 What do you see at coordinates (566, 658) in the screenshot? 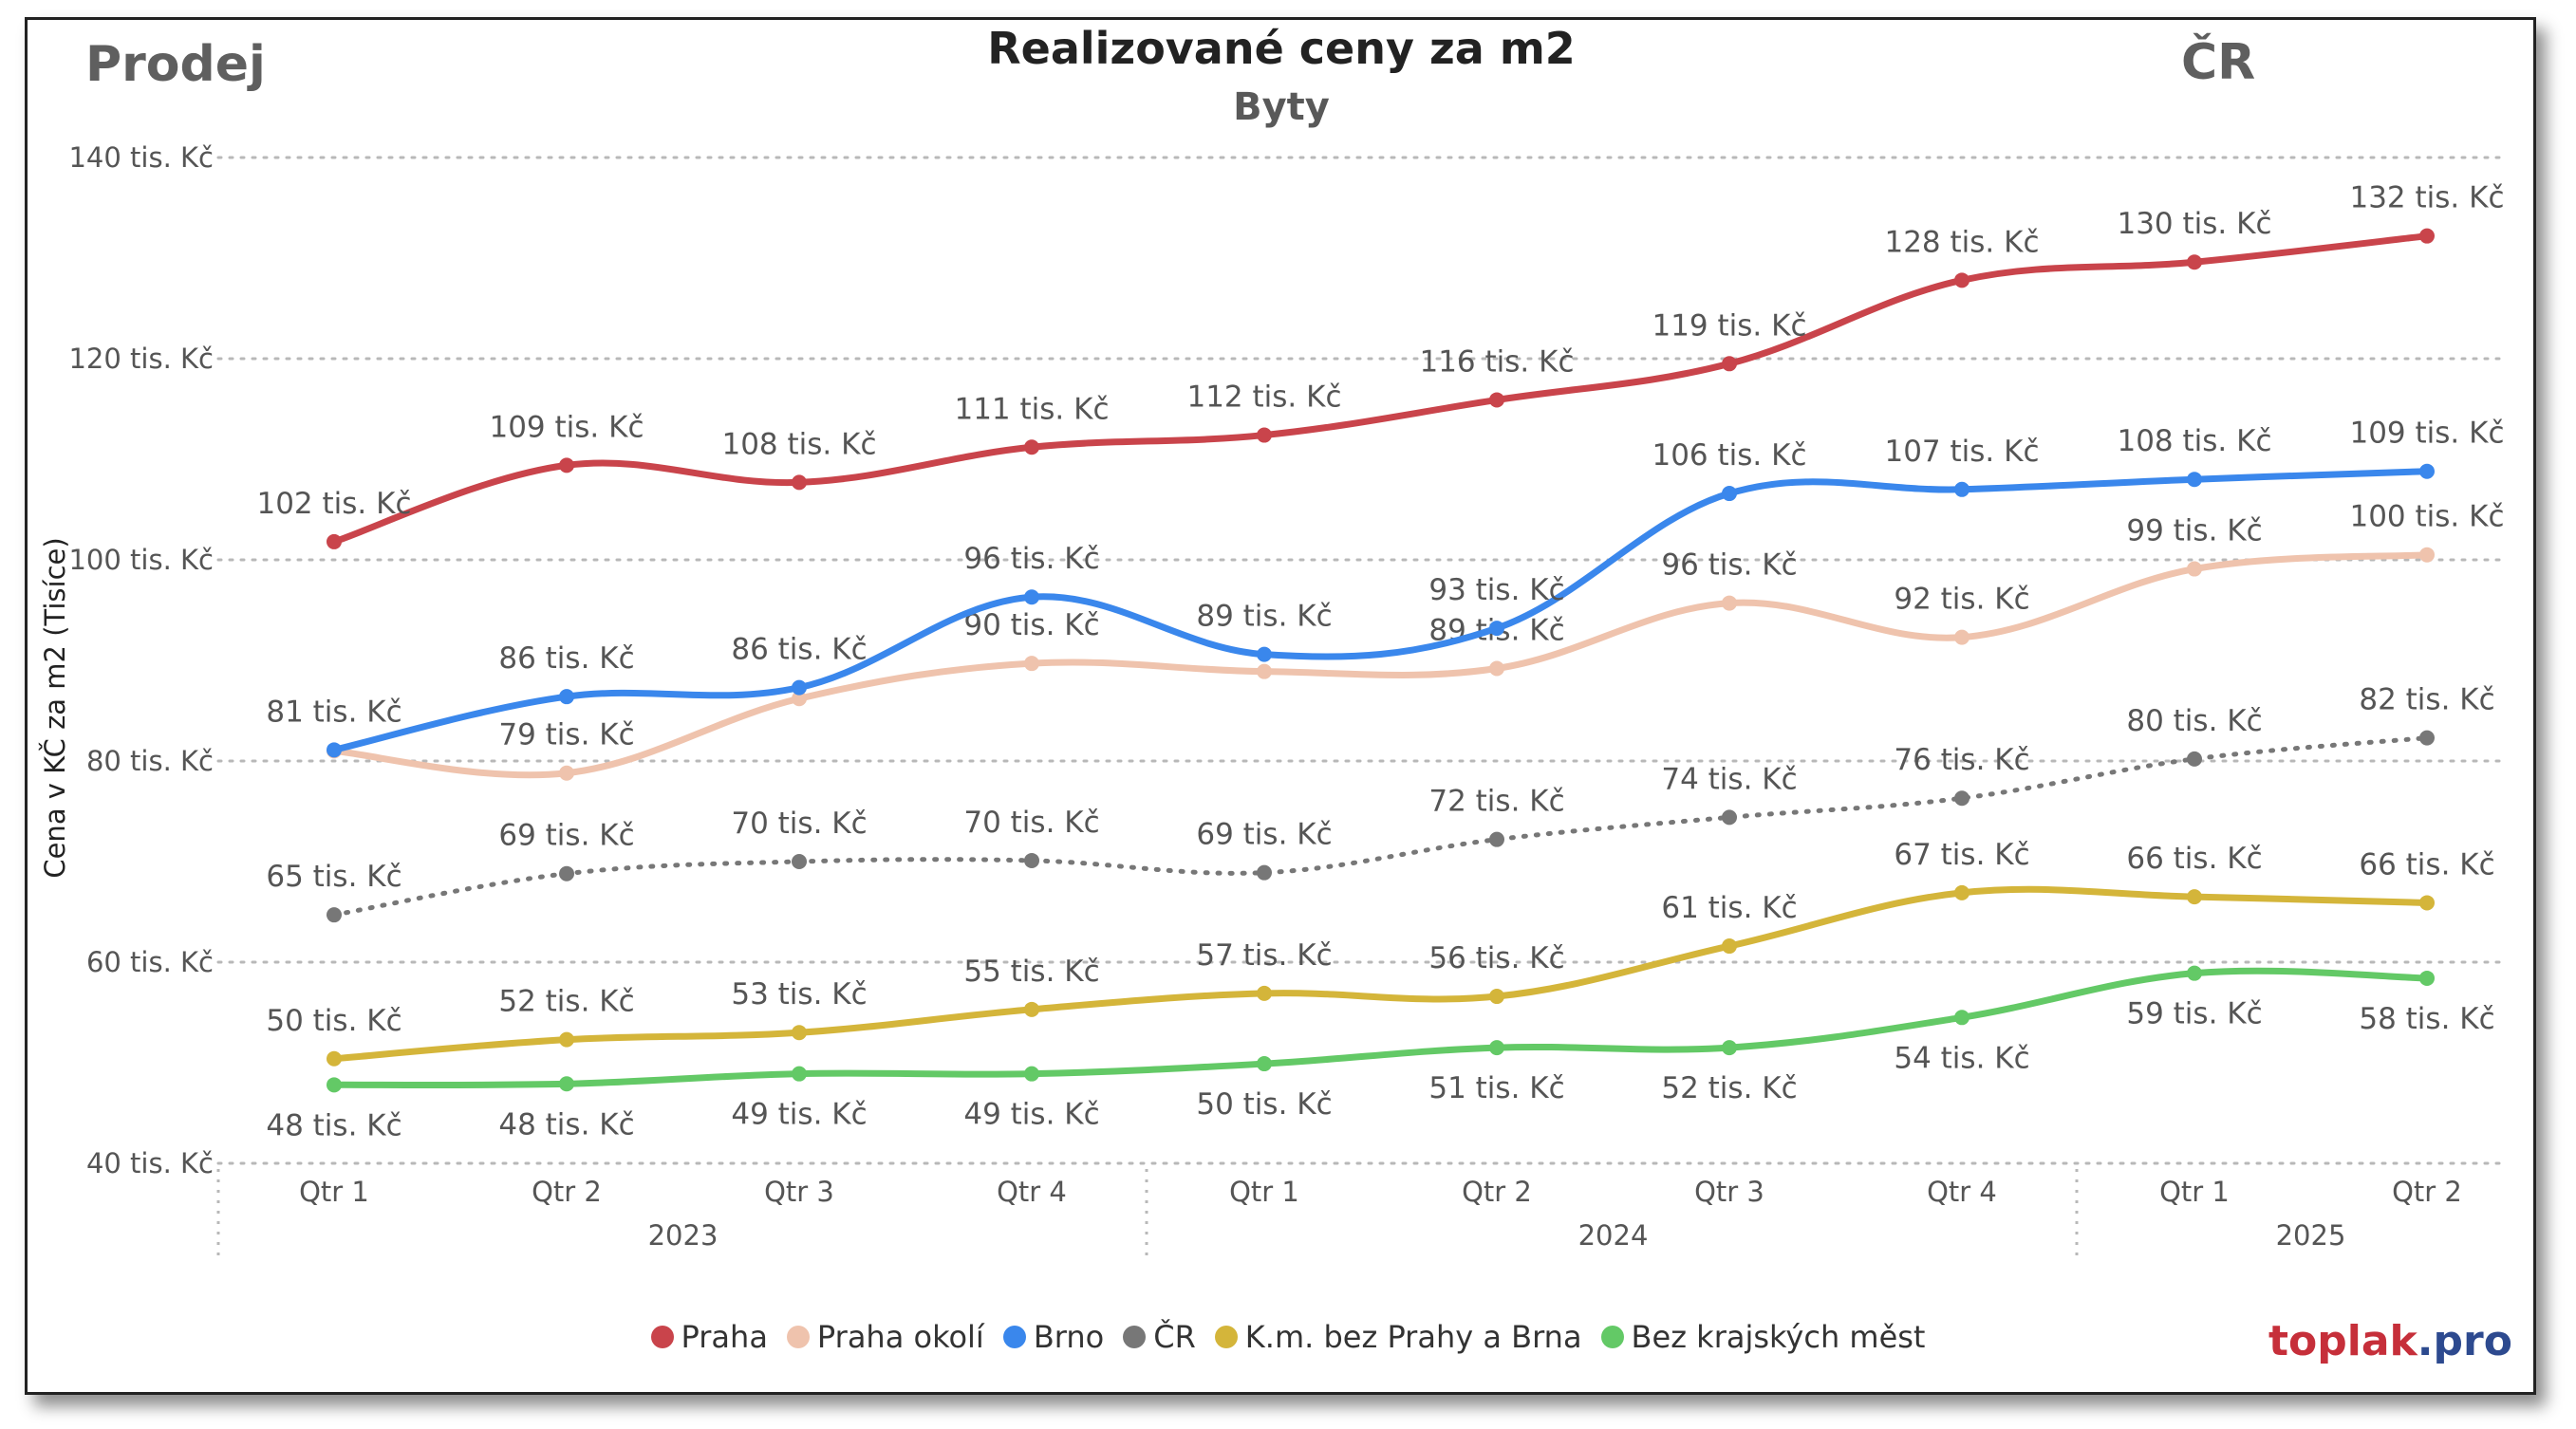
I see `data-label-brno: 86 tis. Kč` at bounding box center [566, 658].